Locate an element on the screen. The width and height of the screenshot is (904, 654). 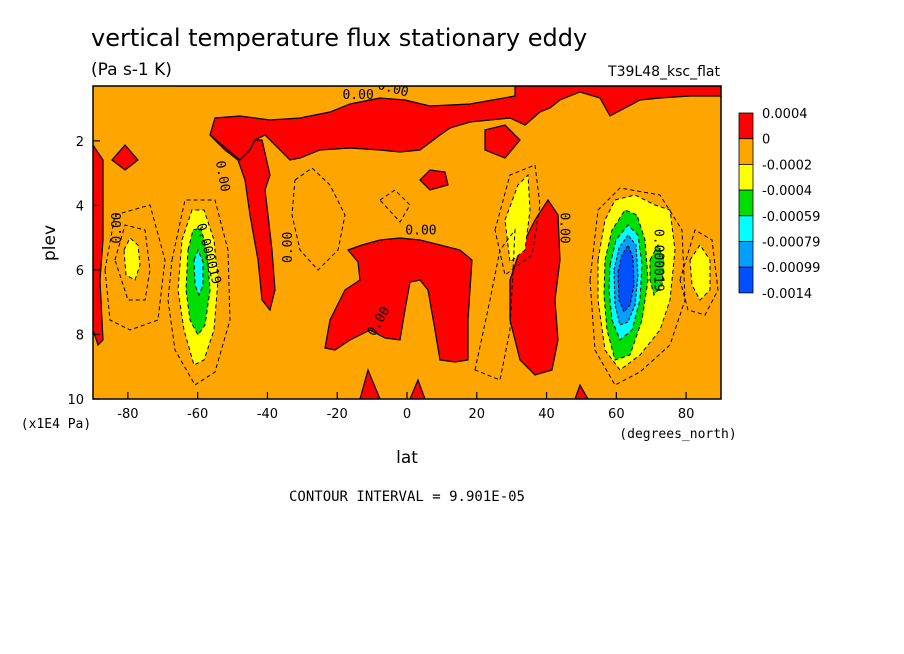
chart-units: (Pa s-1 K) is located at coordinates (131, 70).